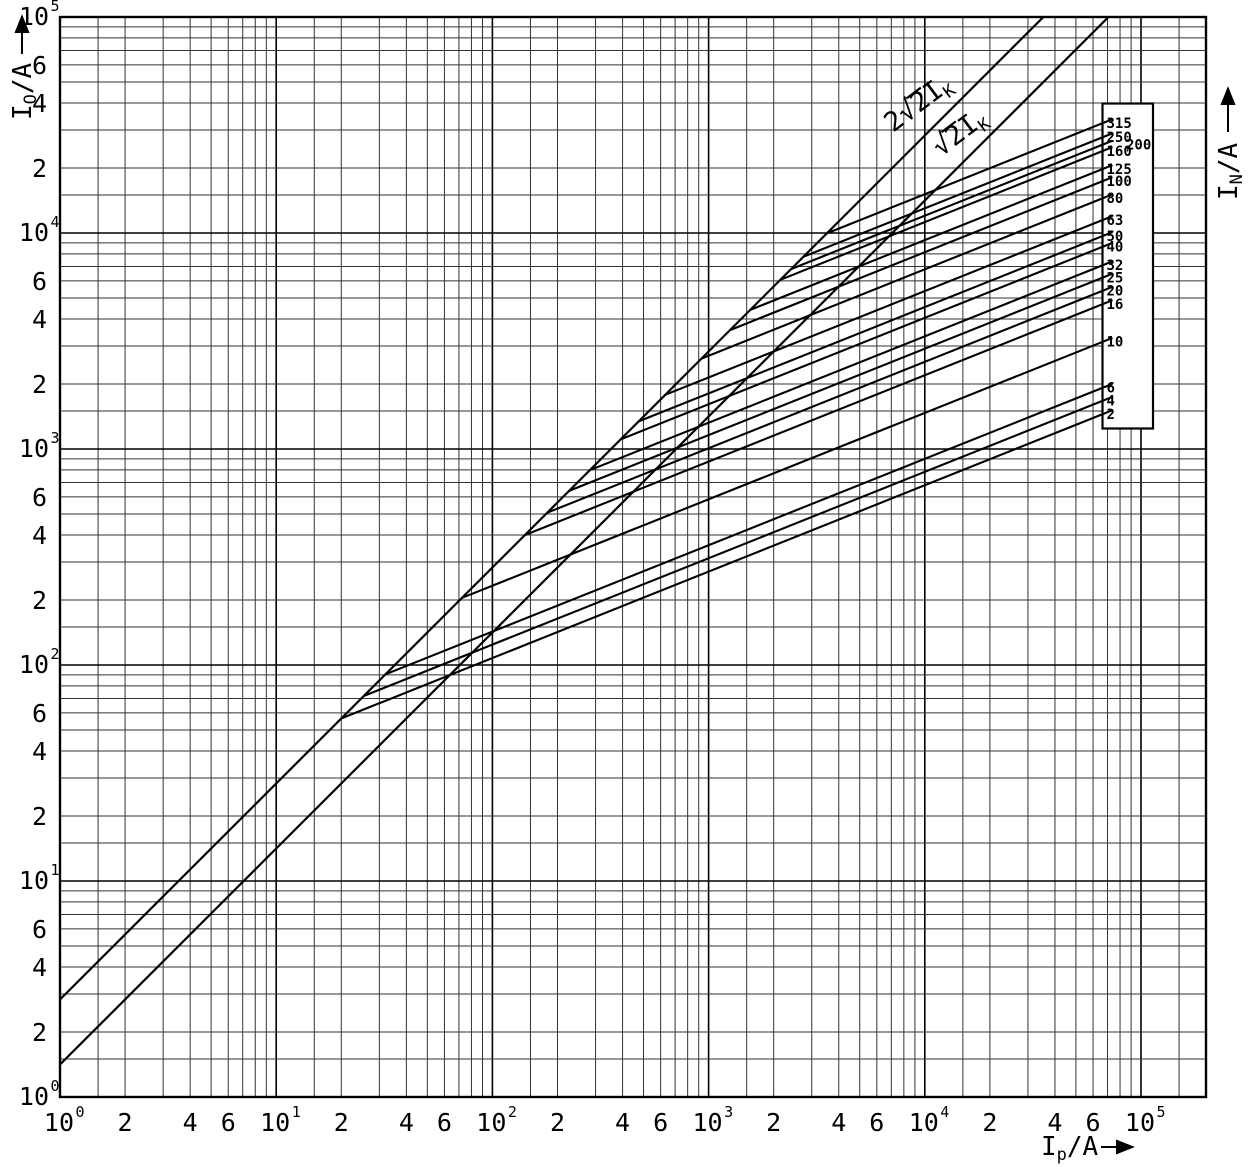  I want to click on legend-label-16: 16, so click(1115, 305).